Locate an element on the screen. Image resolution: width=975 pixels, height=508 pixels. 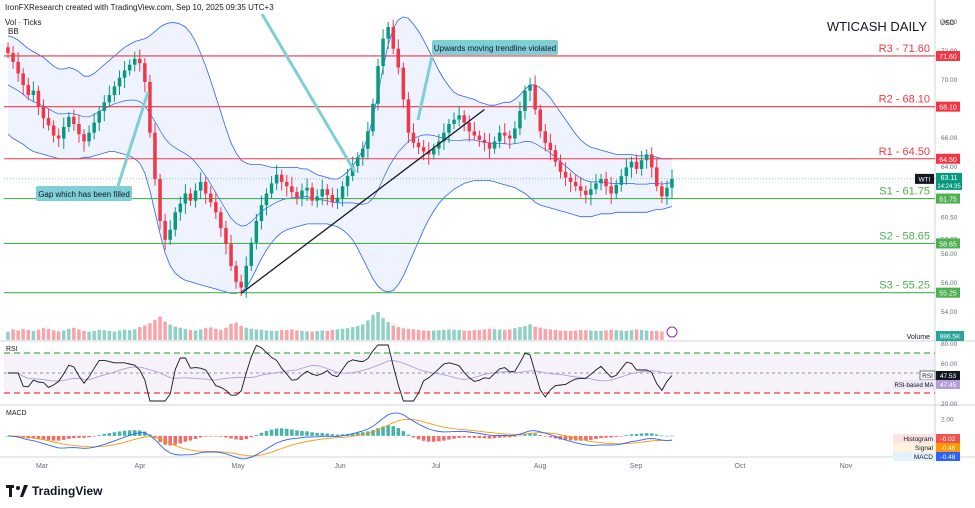
macd-legend-tag is located at coordinates (914, 447).